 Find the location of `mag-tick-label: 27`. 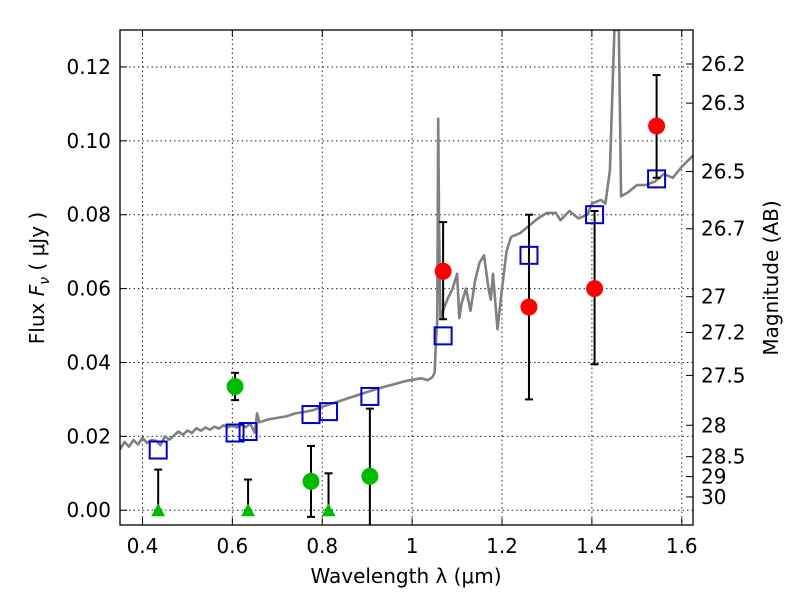

mag-tick-label: 27 is located at coordinates (713, 297).